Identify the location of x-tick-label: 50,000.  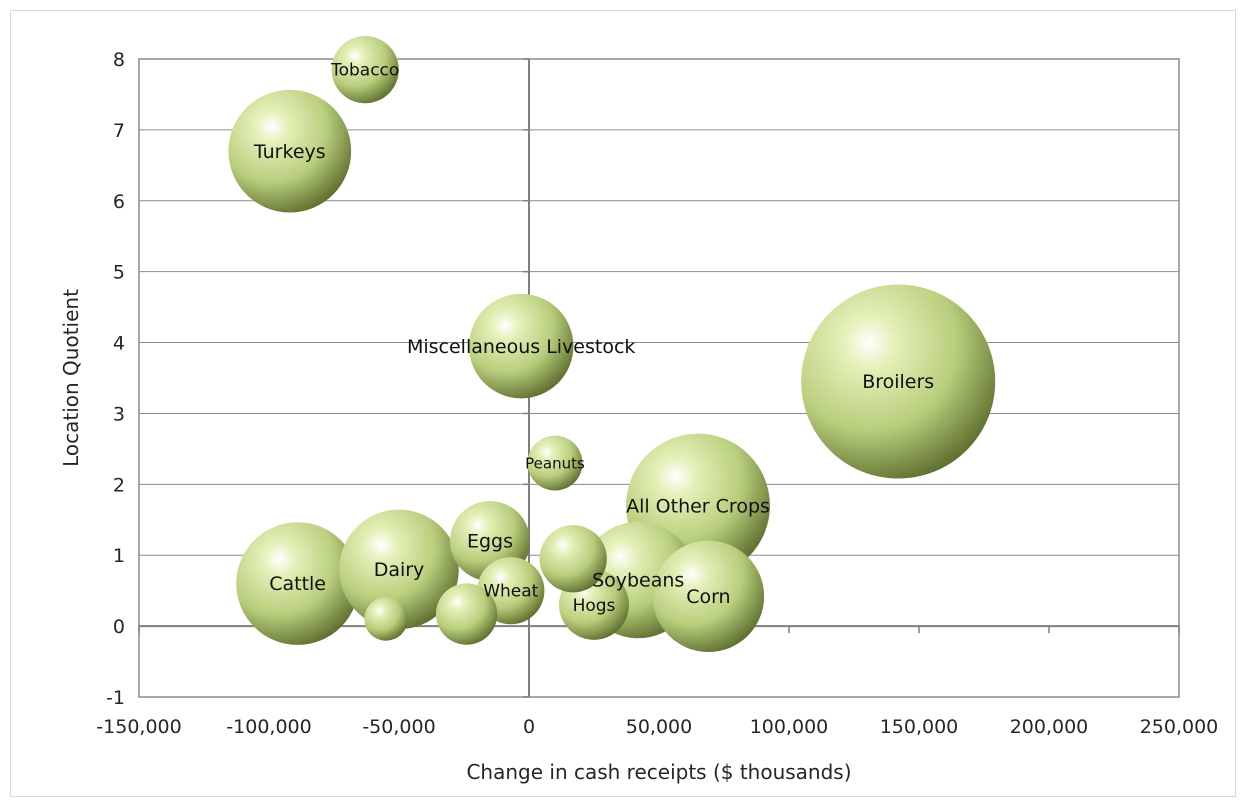
(659, 727).